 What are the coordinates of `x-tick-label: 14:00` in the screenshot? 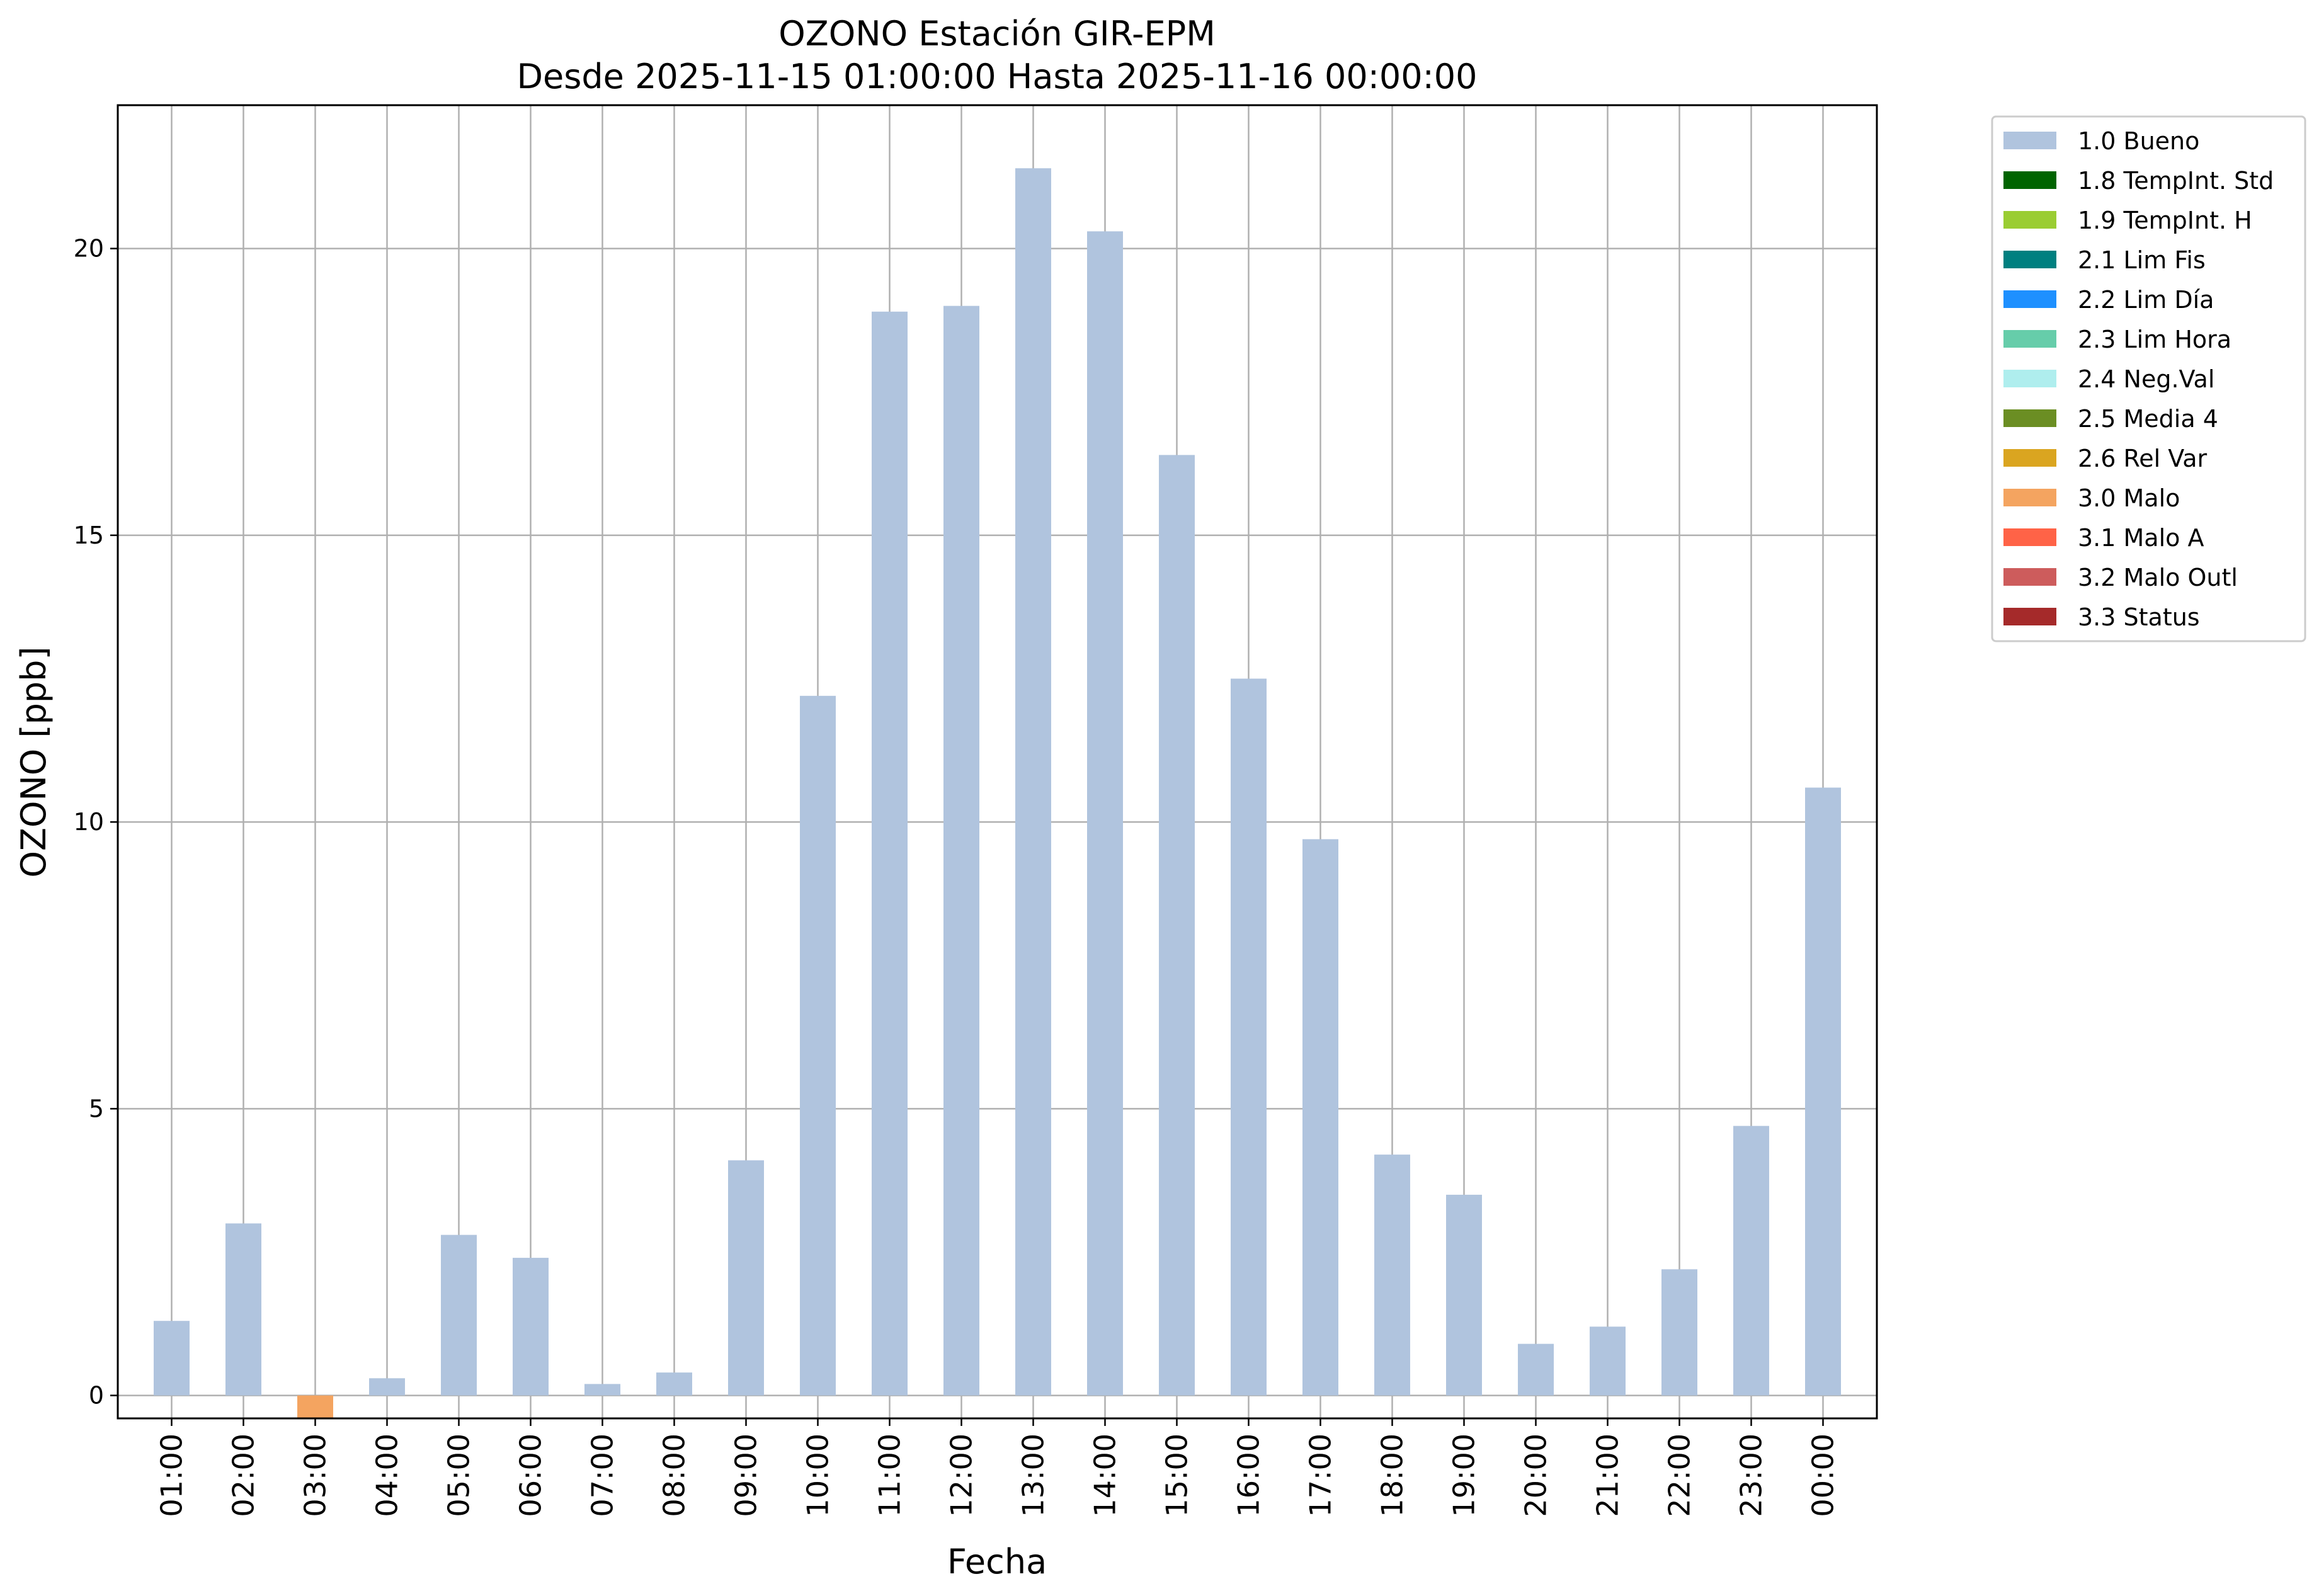 It's located at (1105, 1475).